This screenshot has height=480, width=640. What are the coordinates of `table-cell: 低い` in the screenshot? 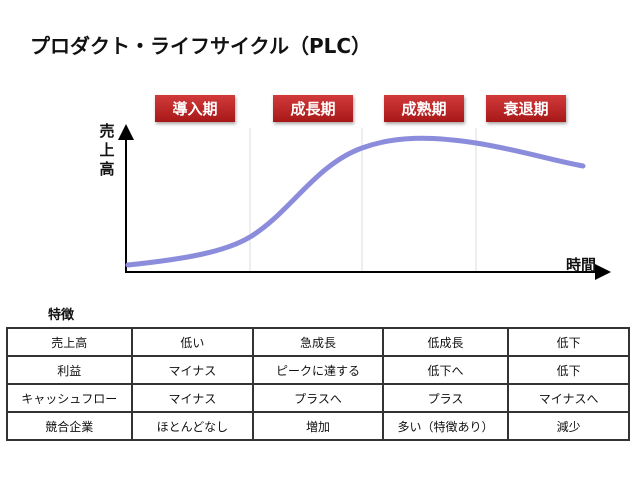 It's located at (192, 342).